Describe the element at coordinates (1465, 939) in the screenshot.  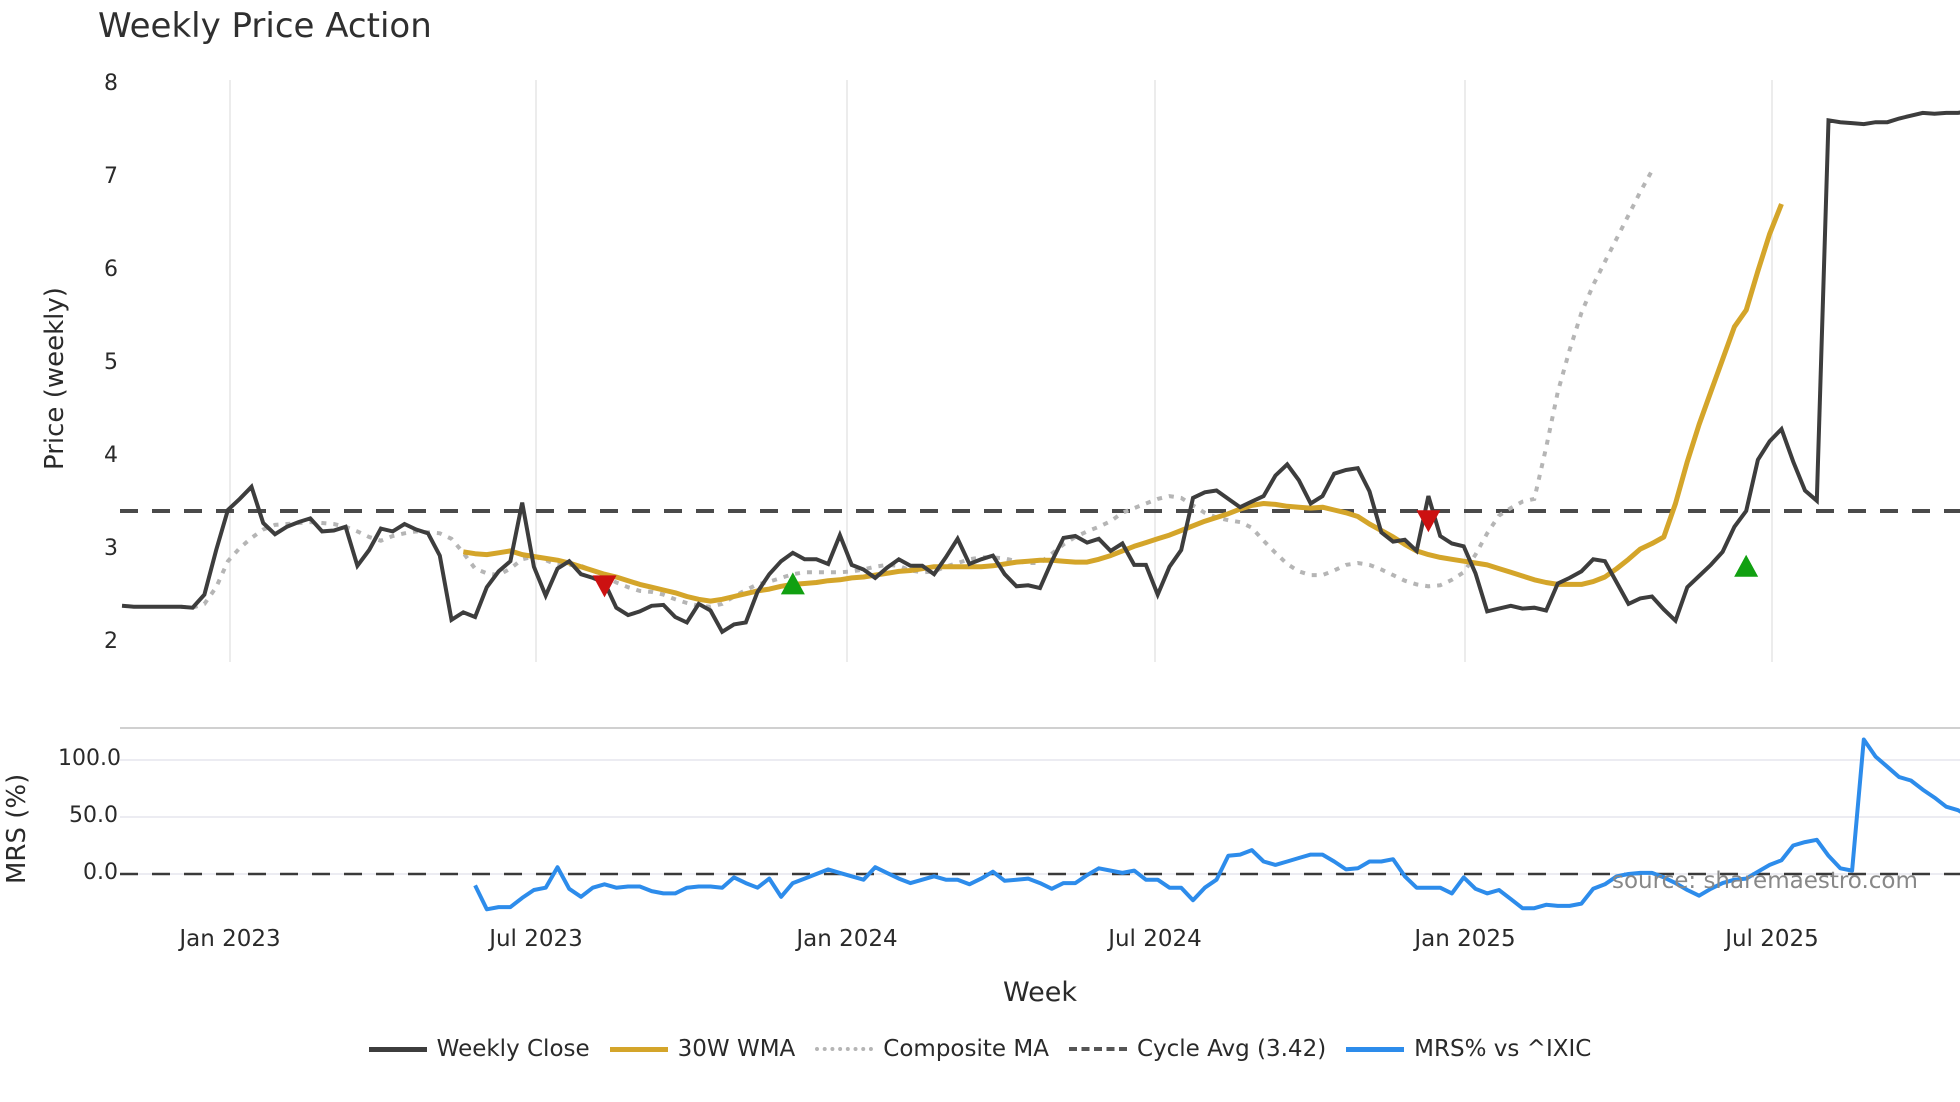
I see `x-tick: Jan 2025` at that location.